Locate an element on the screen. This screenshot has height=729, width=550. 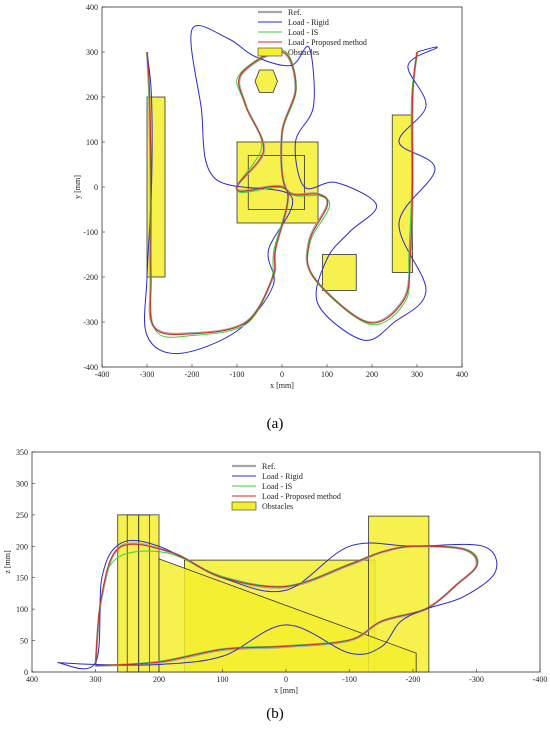
legend-label-b-1: Load - Rigid is located at coordinates (282, 476).